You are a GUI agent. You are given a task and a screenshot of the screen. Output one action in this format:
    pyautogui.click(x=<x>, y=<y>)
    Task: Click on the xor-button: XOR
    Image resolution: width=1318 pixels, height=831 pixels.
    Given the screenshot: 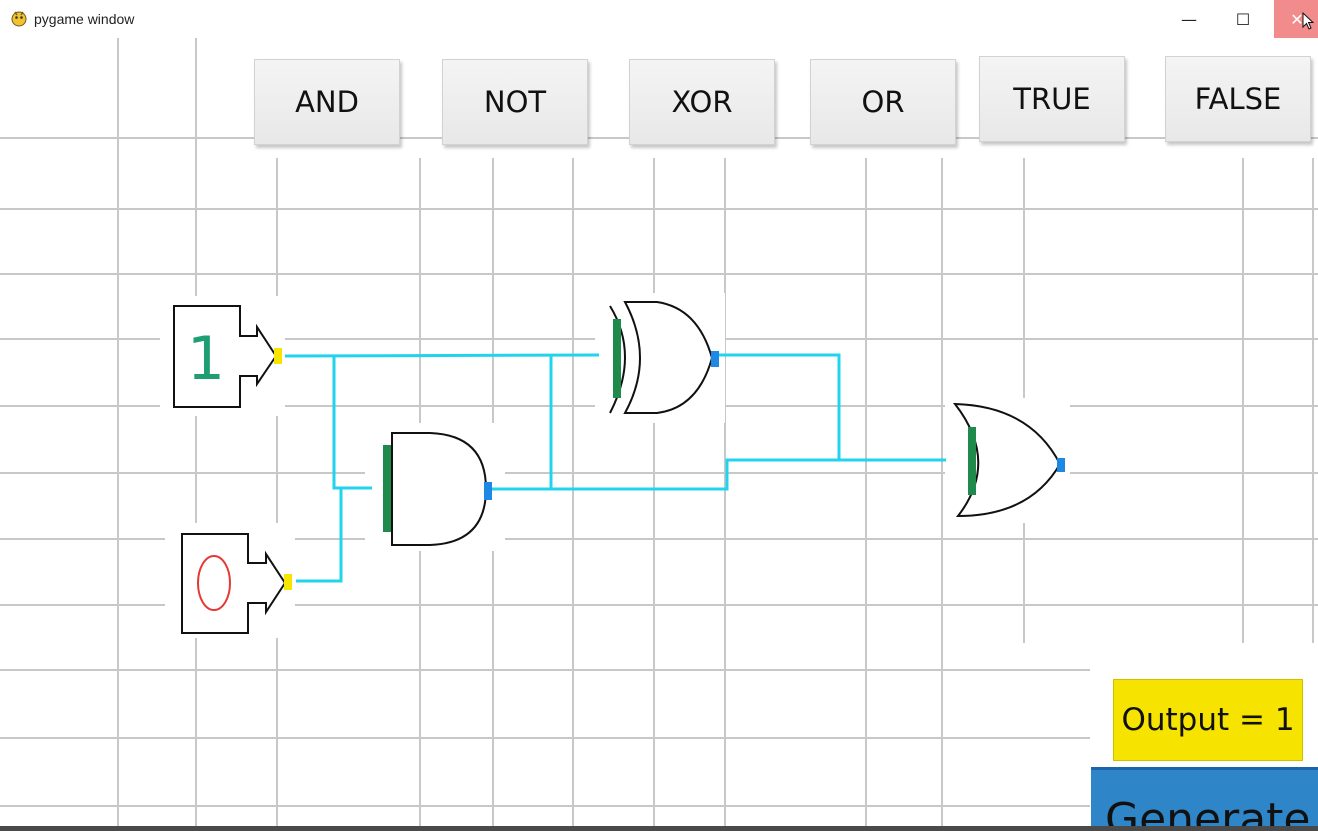 What is the action you would take?
    pyautogui.click(x=702, y=102)
    